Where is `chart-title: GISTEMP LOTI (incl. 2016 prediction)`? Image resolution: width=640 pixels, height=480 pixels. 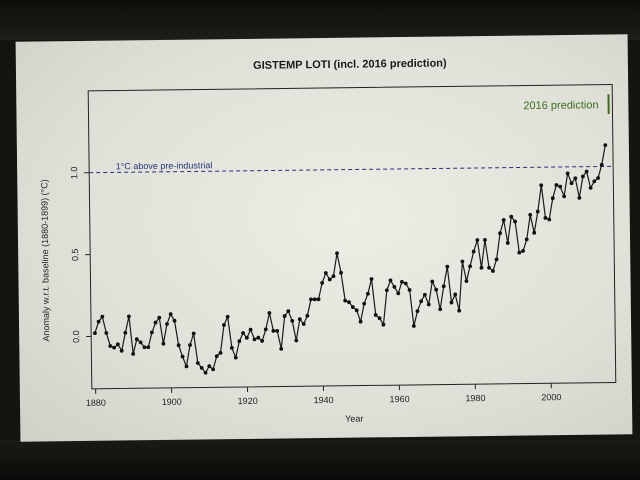 chart-title: GISTEMP LOTI (incl. 2016 prediction) is located at coordinates (350, 64).